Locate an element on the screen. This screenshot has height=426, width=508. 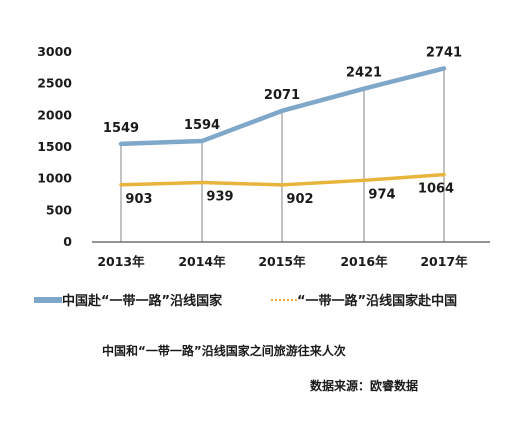
y-tick-label: 2000 is located at coordinates (54, 114).